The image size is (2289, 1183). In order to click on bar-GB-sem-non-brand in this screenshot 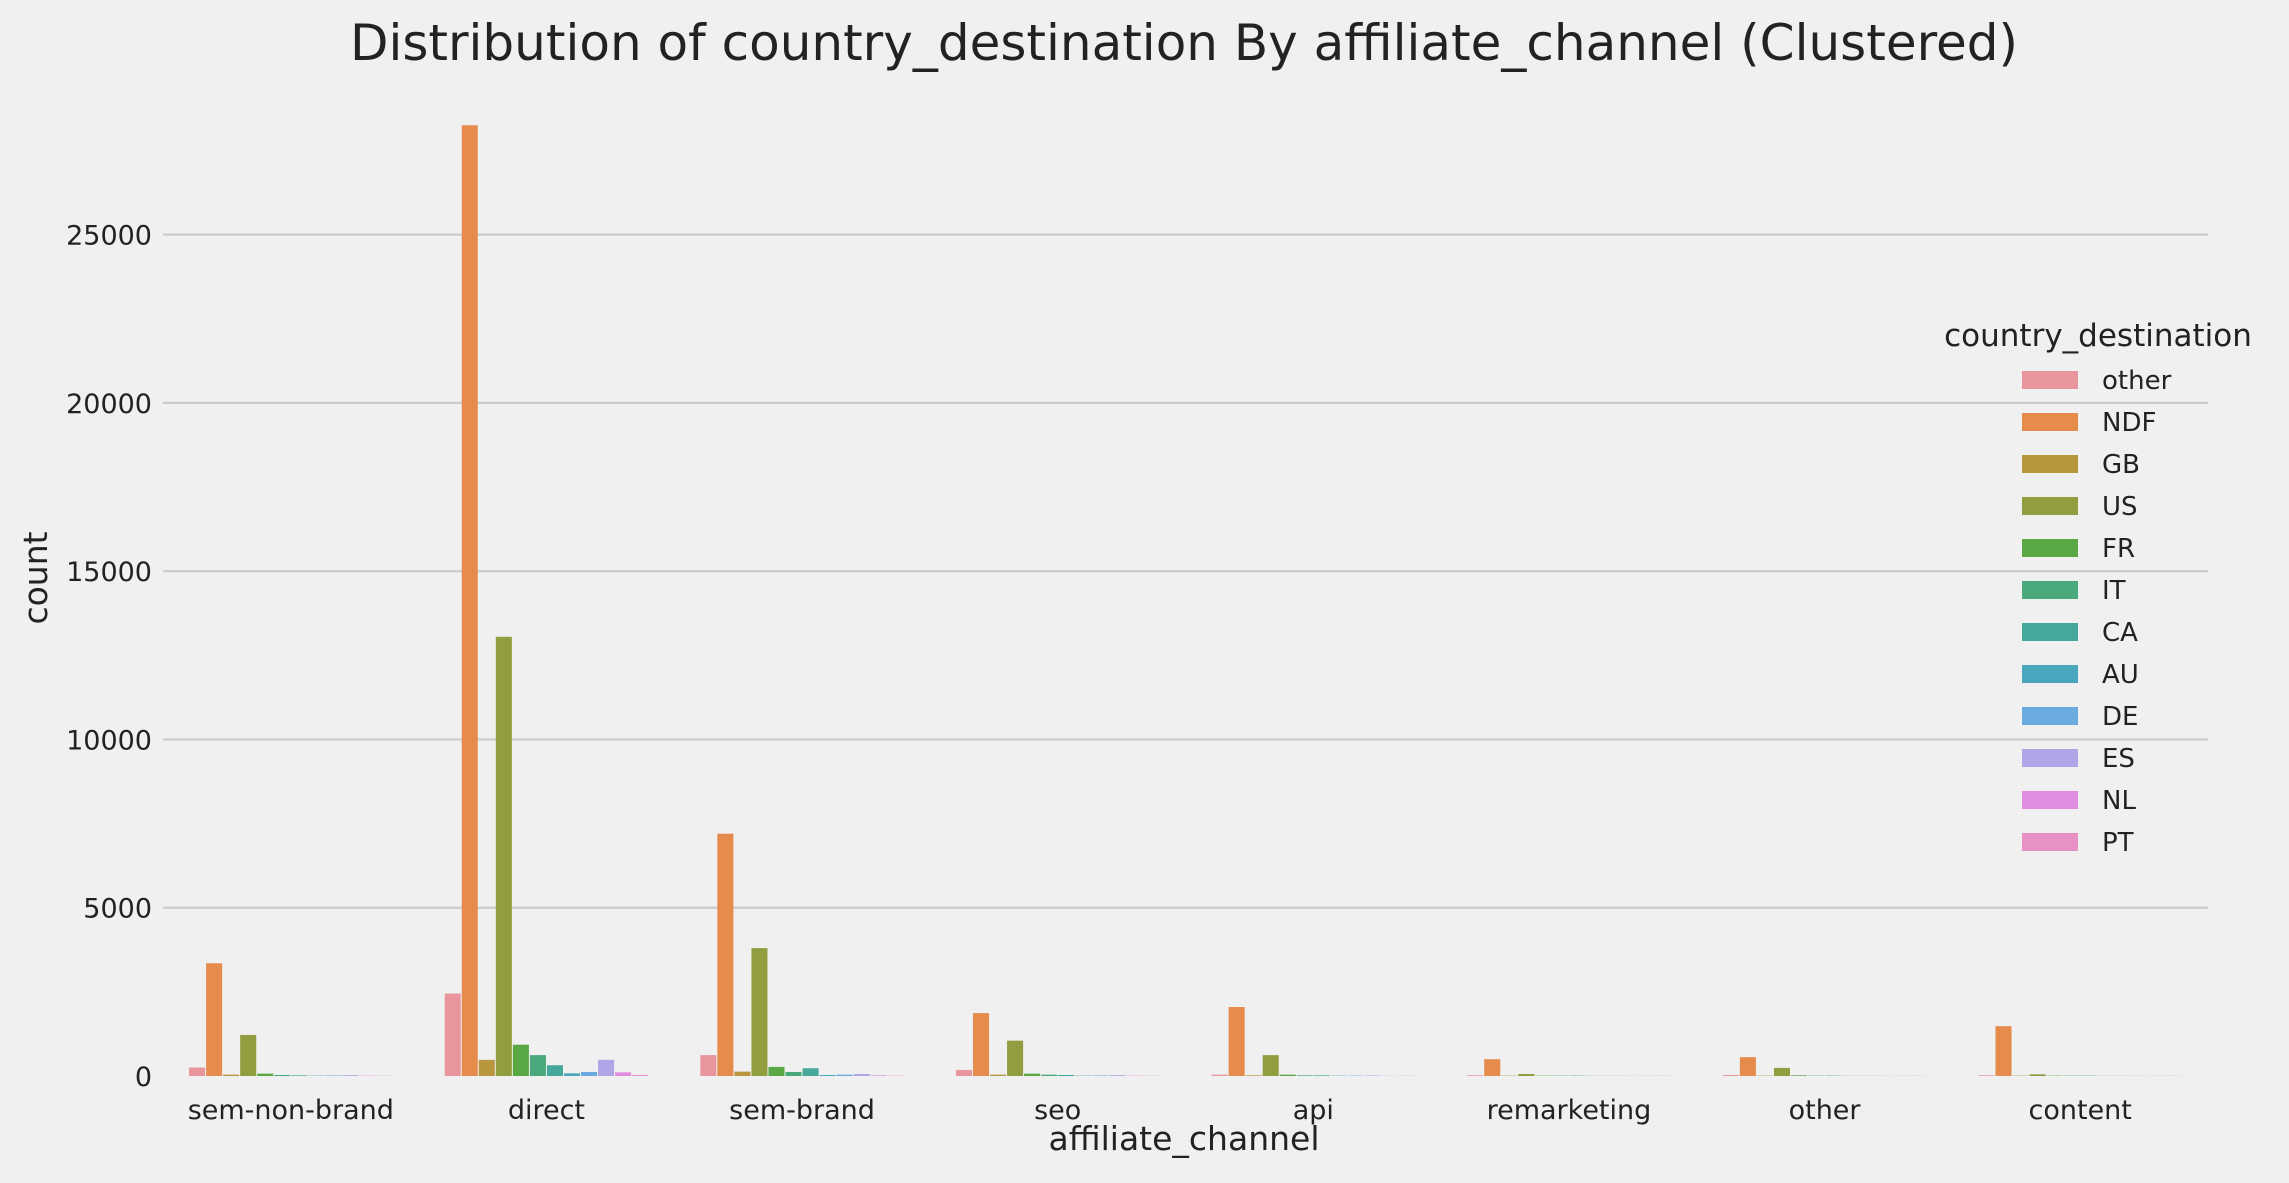, I will do `click(231, 1075)`.